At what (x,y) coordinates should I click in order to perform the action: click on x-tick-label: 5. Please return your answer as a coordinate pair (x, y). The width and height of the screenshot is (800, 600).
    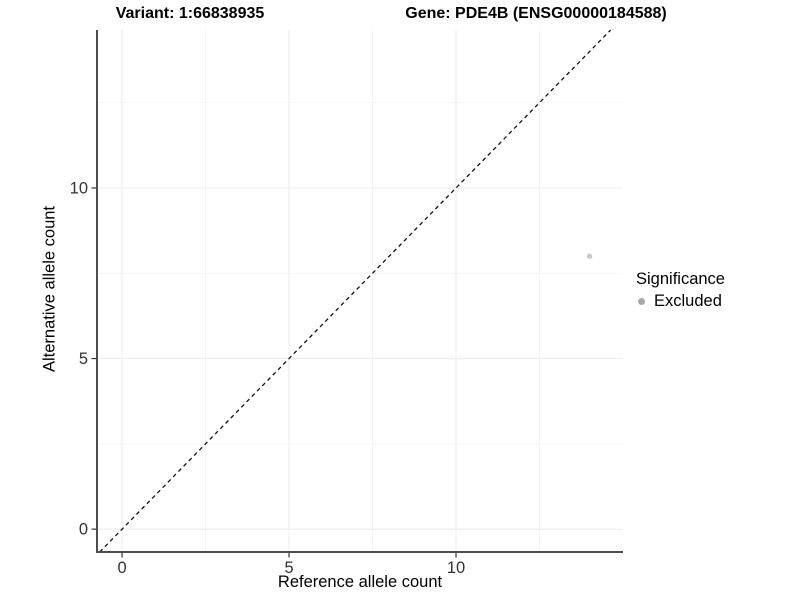
    Looking at the image, I should click on (288, 568).